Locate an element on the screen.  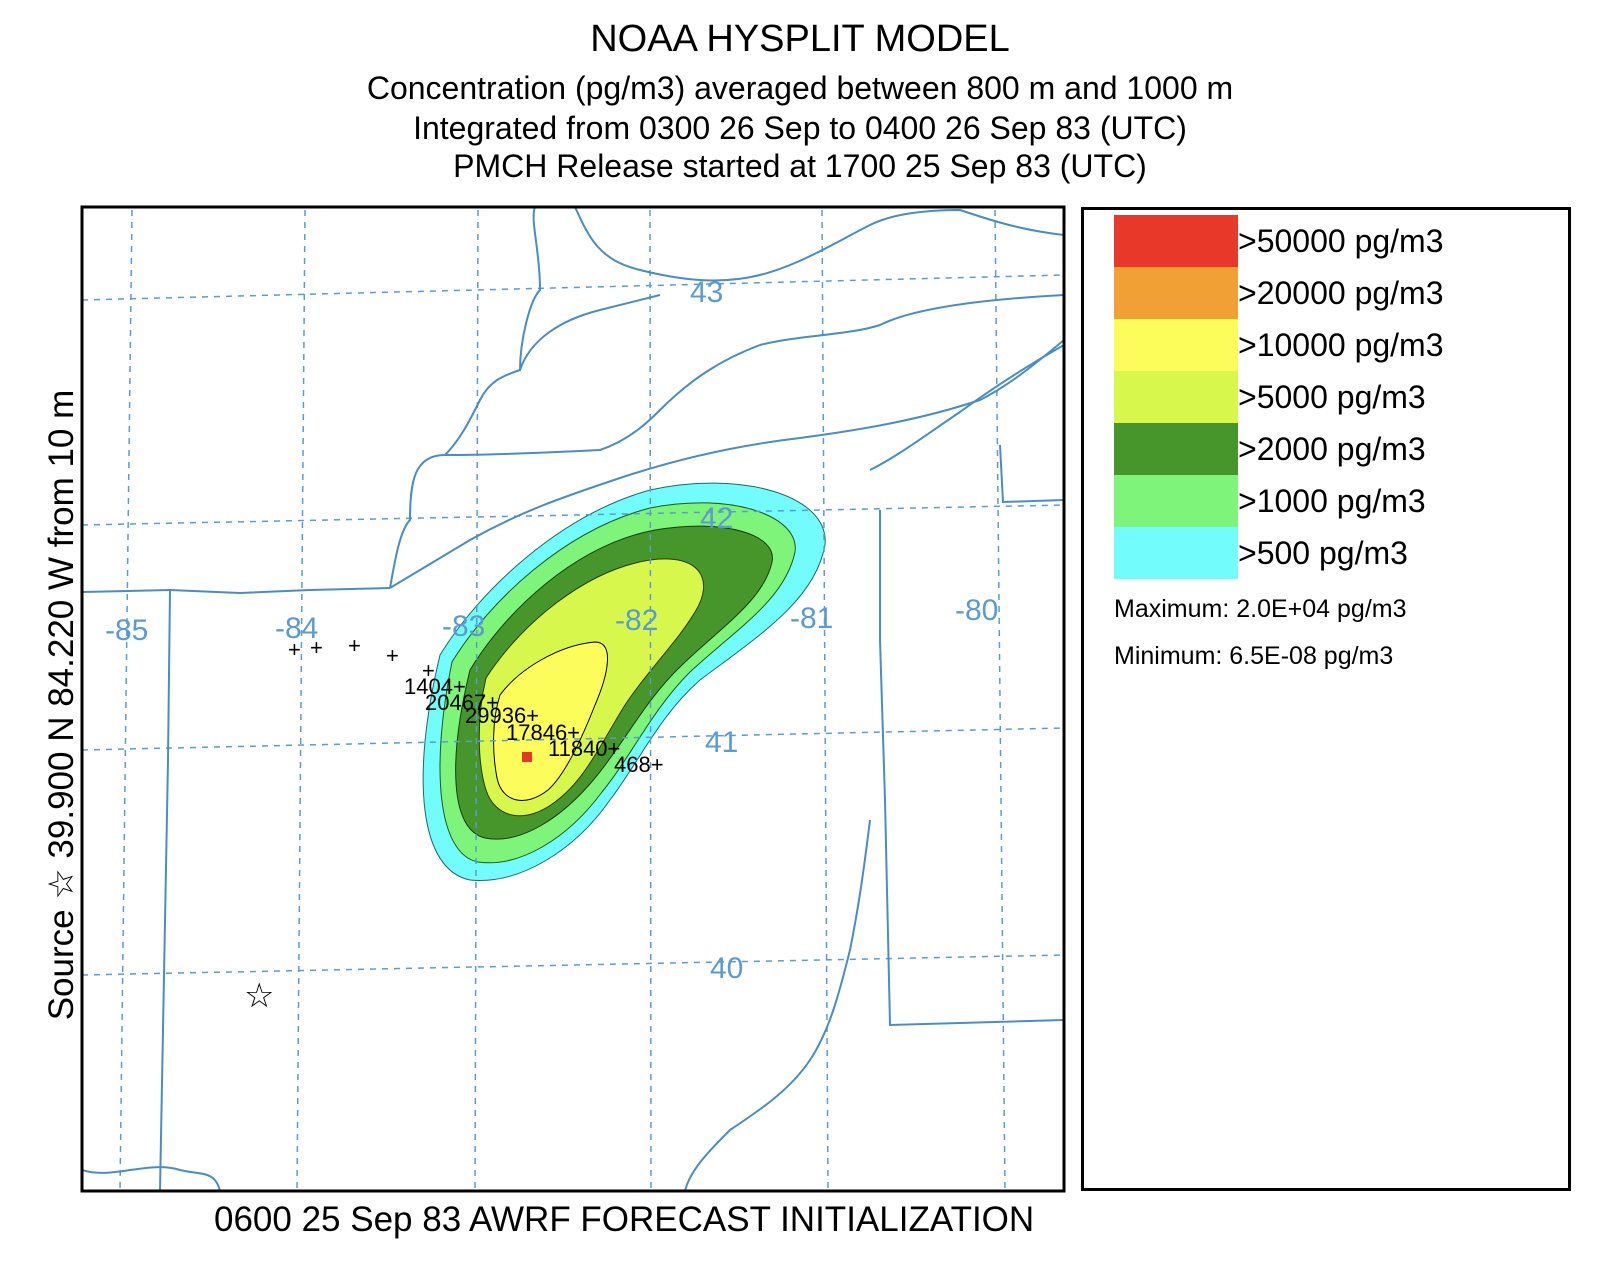
source-star-icon: ☆ is located at coordinates (259, 996).